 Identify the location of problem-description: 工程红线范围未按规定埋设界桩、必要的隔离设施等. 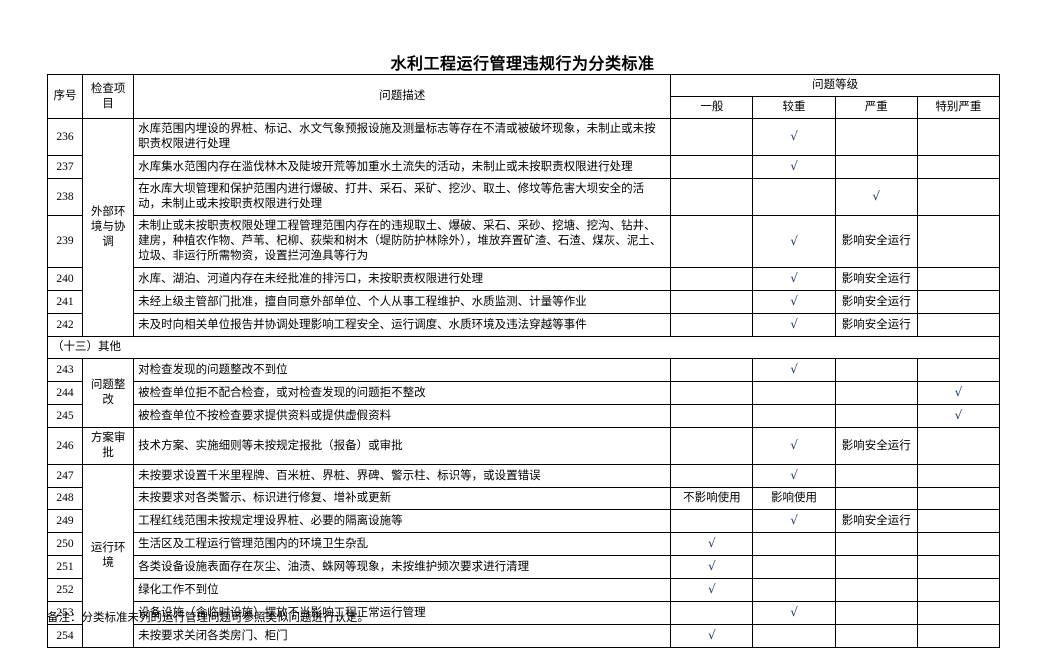
(402, 521).